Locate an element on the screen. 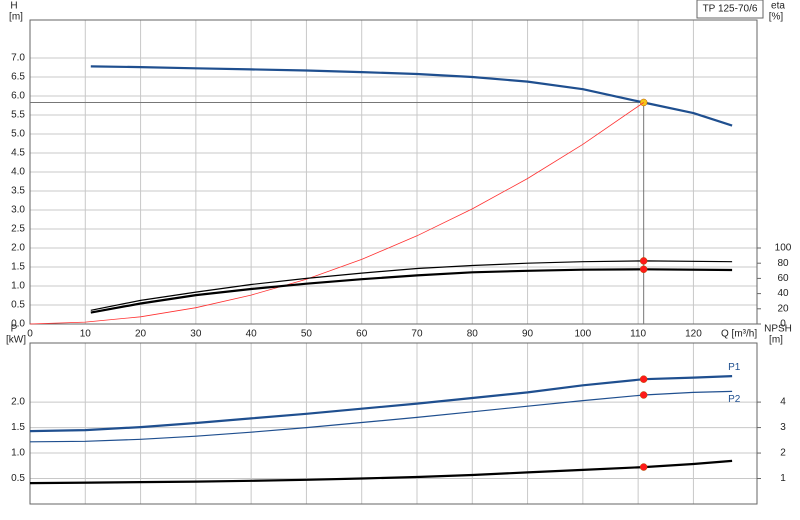 The image size is (800, 520). y-tick-label: 0.0 is located at coordinates (18, 324).